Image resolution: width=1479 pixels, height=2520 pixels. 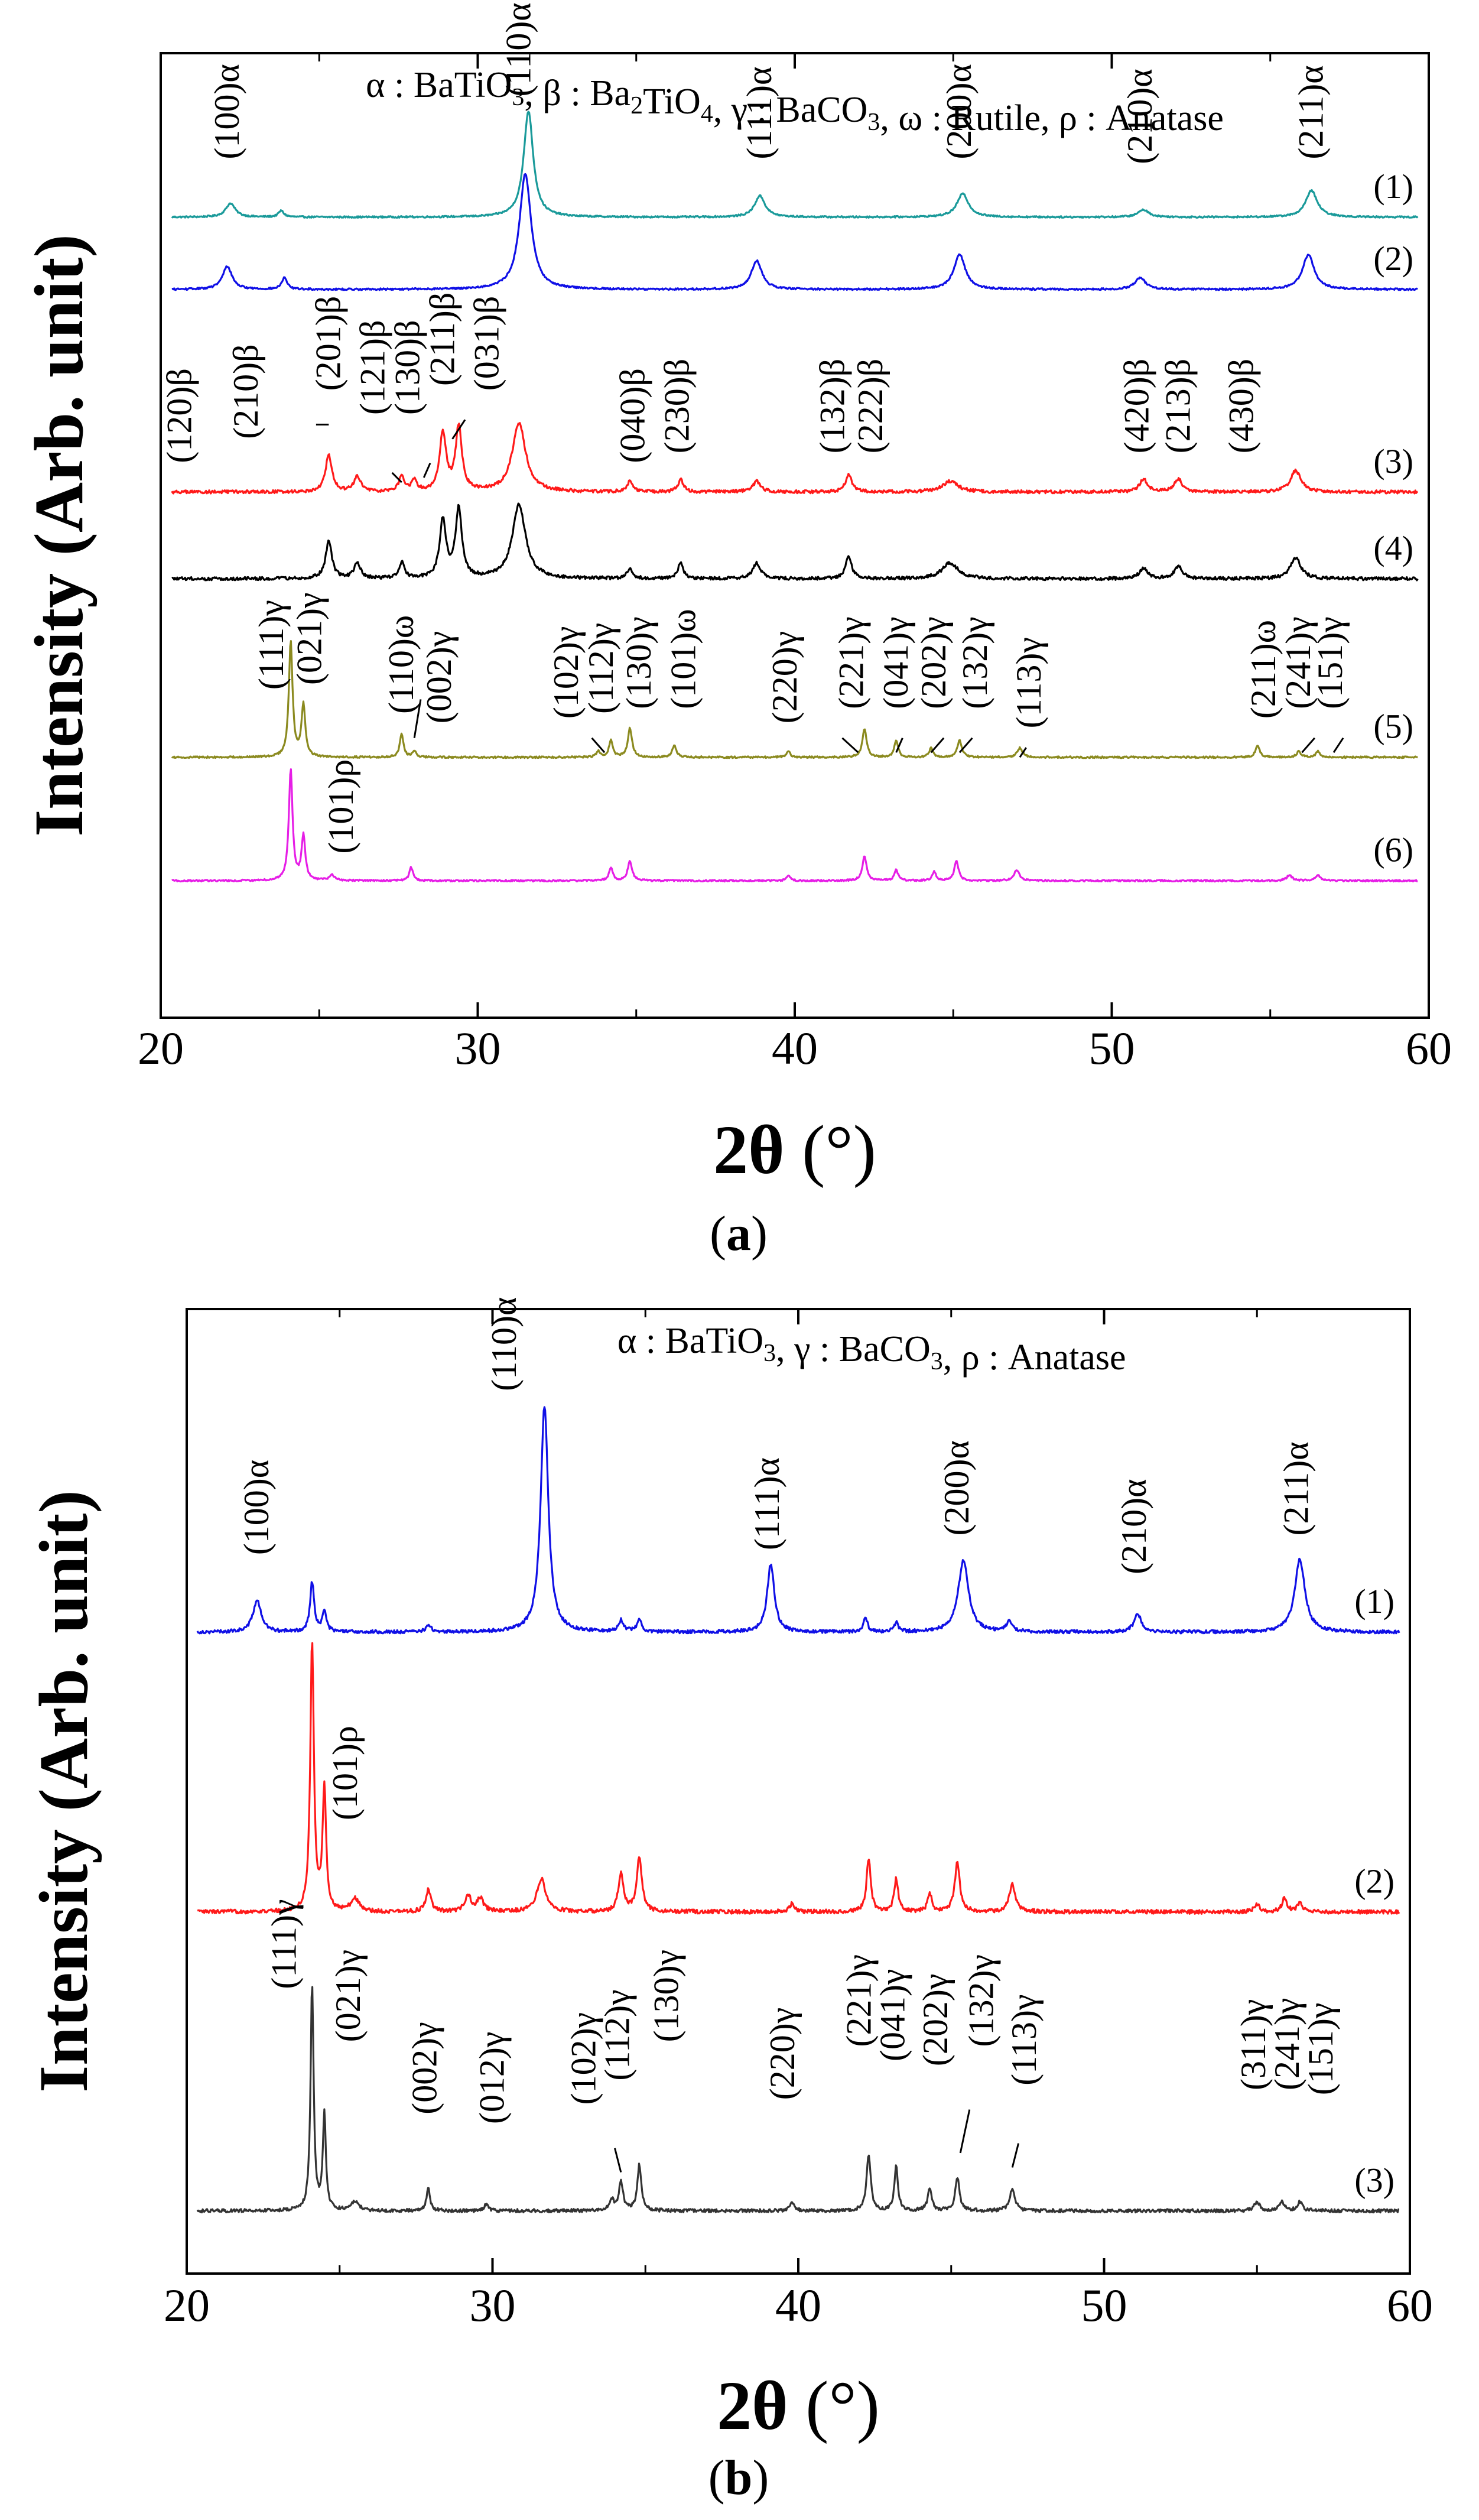 I want to click on peak-label: (201)β, so click(x=327, y=344).